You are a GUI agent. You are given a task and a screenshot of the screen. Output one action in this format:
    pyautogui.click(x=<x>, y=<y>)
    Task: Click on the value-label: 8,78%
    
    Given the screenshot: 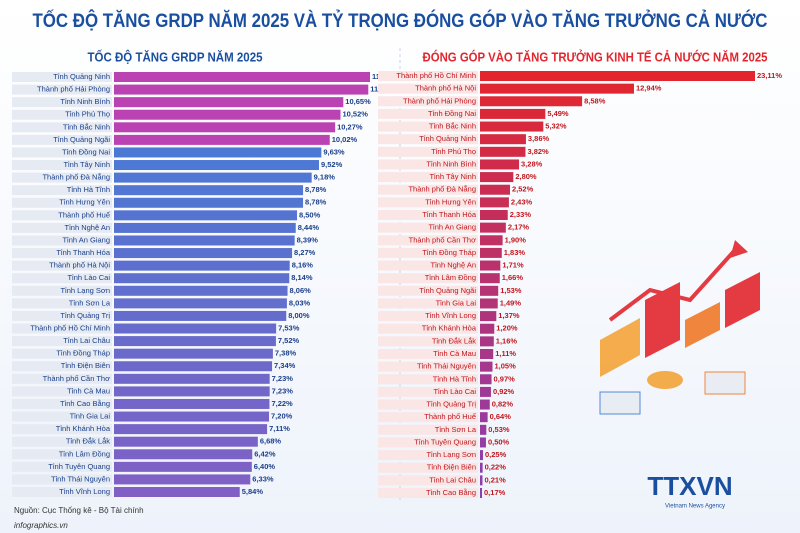 What is the action you would take?
    pyautogui.click(x=316, y=189)
    